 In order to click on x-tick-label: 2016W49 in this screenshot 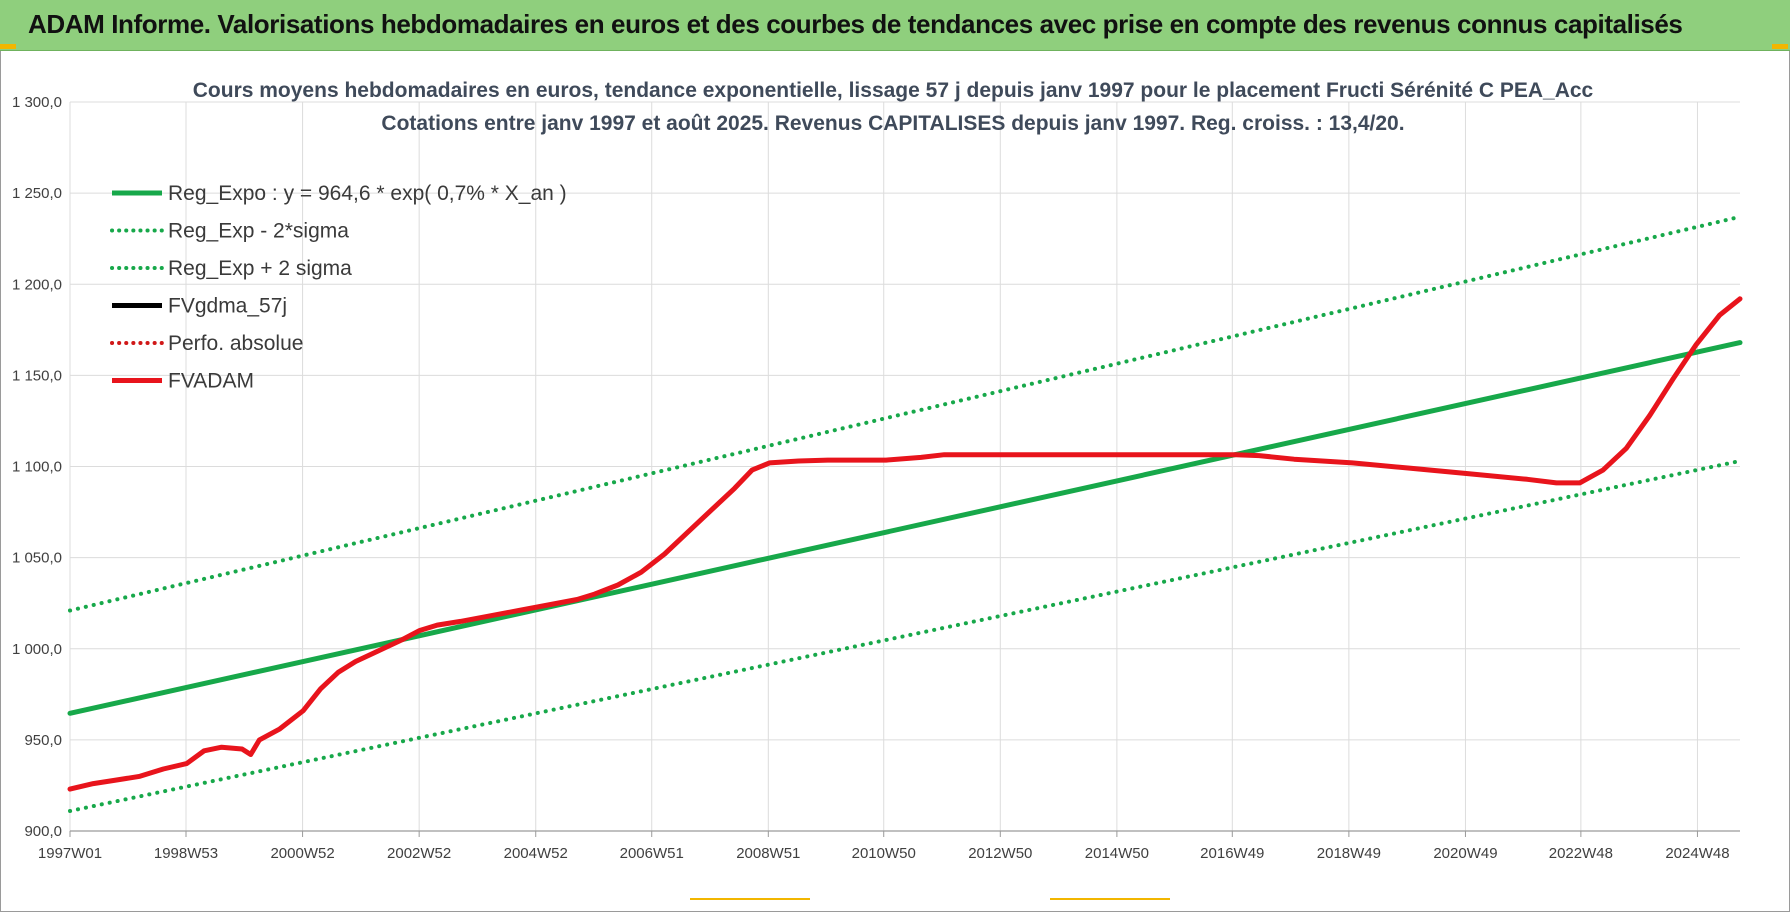, I will do `click(1232, 853)`.